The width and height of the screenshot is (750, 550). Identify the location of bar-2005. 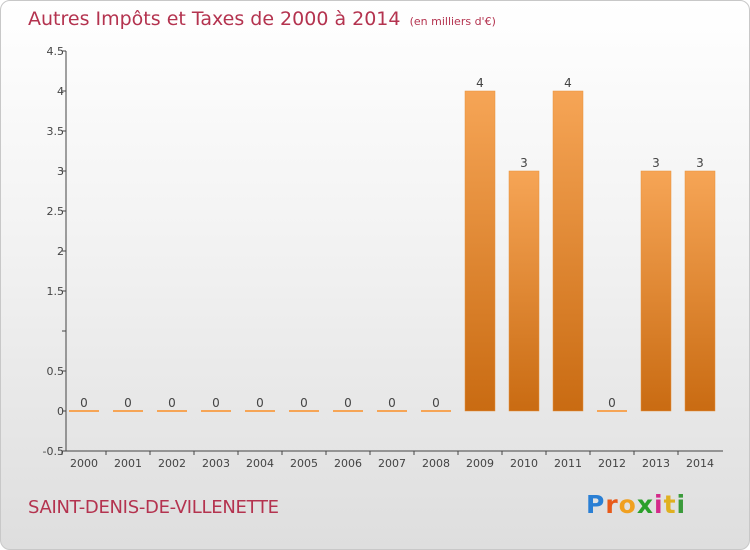
(304, 411).